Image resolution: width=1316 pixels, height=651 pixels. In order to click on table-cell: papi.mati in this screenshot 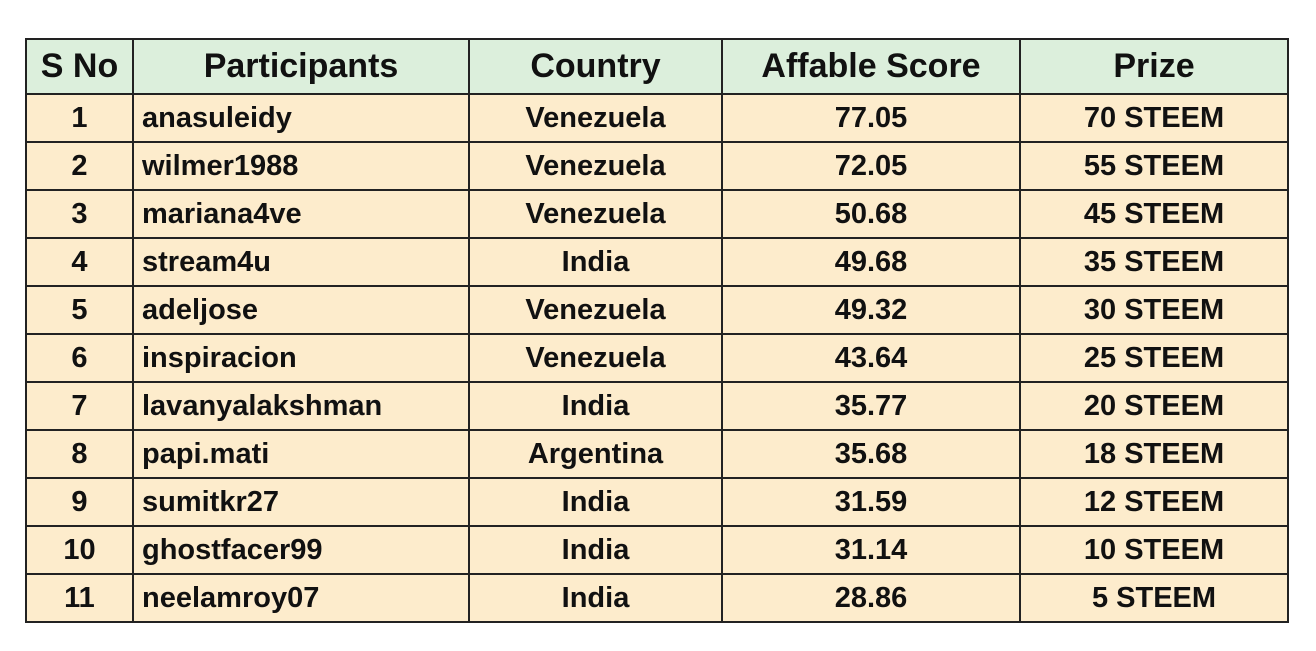, I will do `click(301, 454)`.